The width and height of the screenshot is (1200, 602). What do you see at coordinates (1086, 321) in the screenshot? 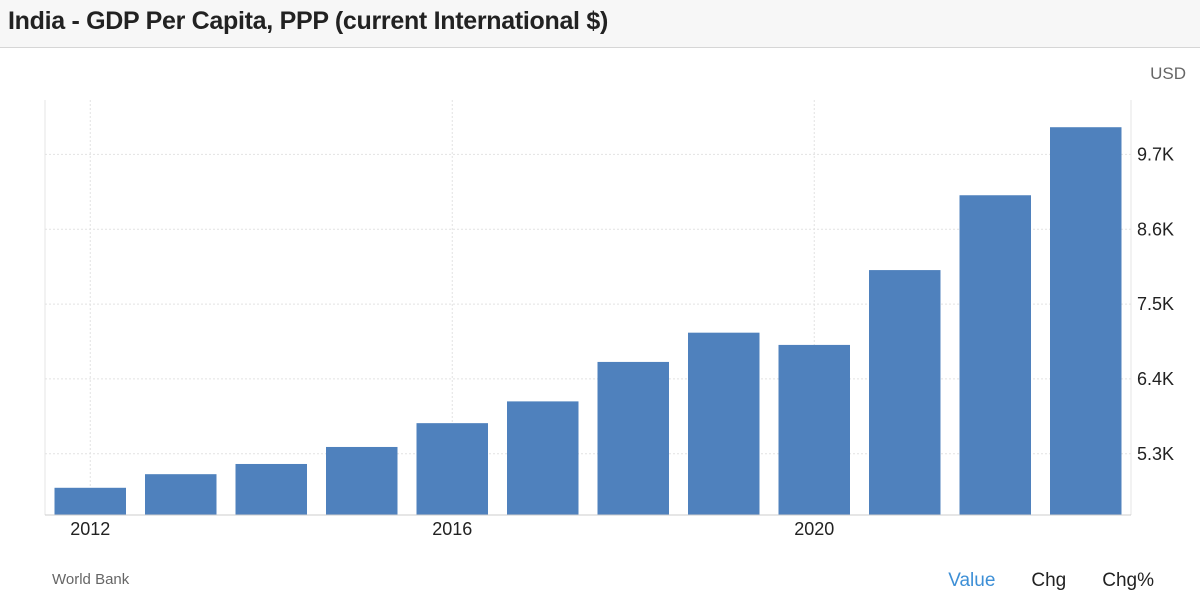
I see `bar-2023` at bounding box center [1086, 321].